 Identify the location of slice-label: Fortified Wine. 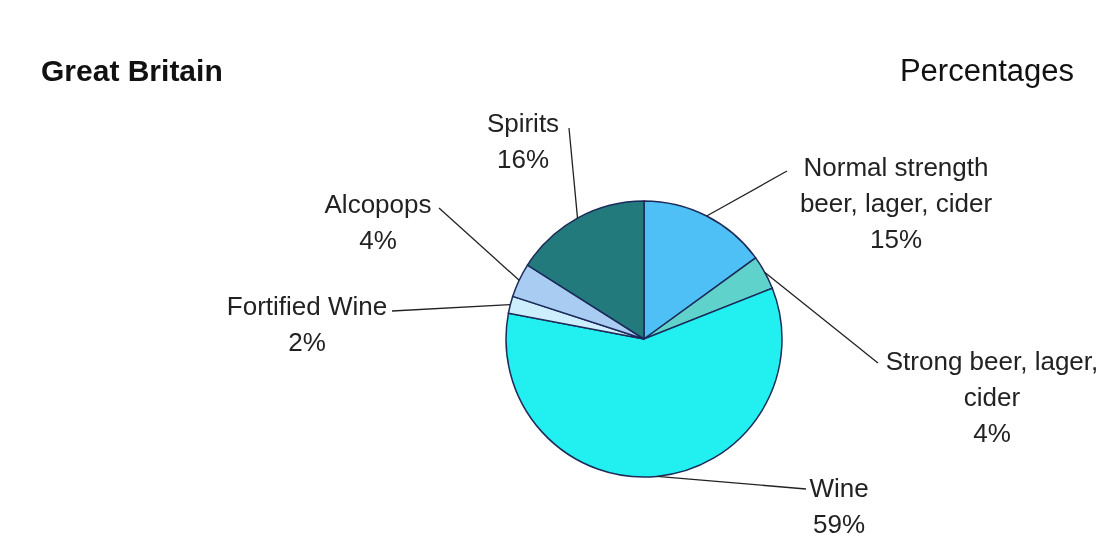
(307, 306).